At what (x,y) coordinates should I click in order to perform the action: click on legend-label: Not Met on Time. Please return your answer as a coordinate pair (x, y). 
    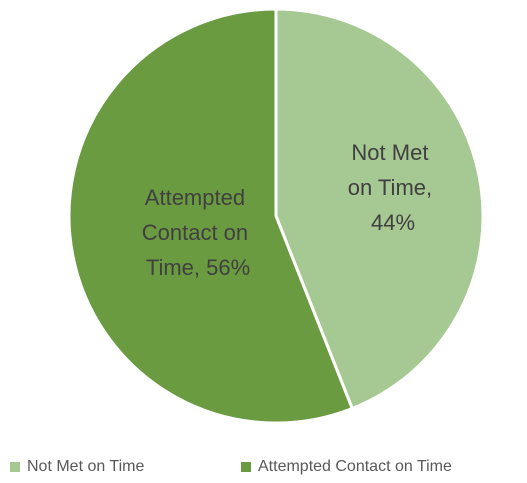
    Looking at the image, I should click on (85, 466).